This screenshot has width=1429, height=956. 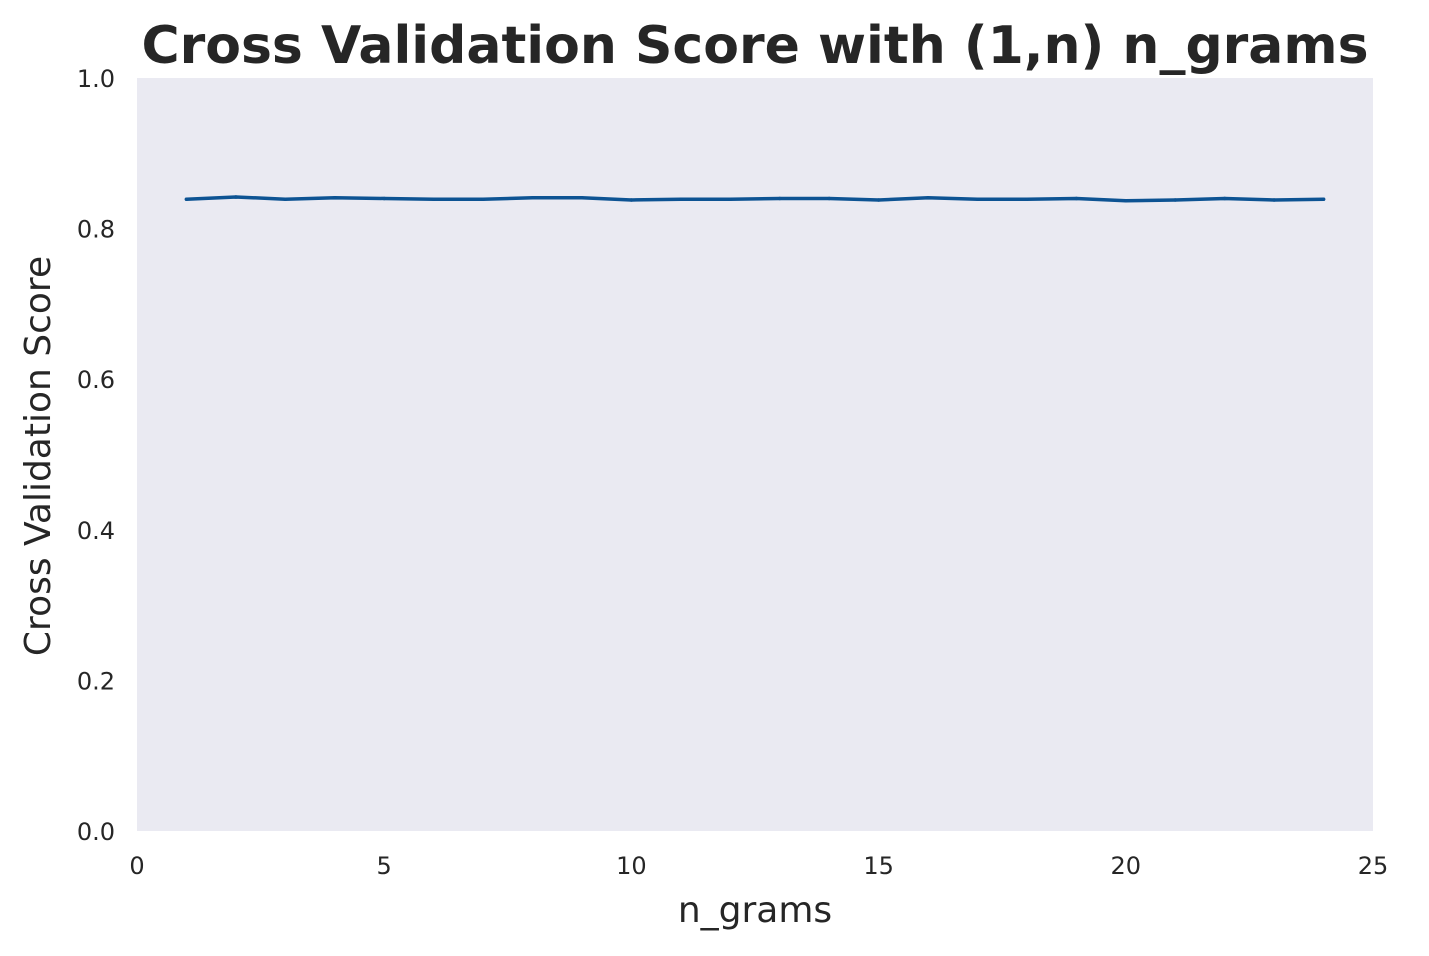 I want to click on y-tick-label: 0.2, so click(x=96, y=681).